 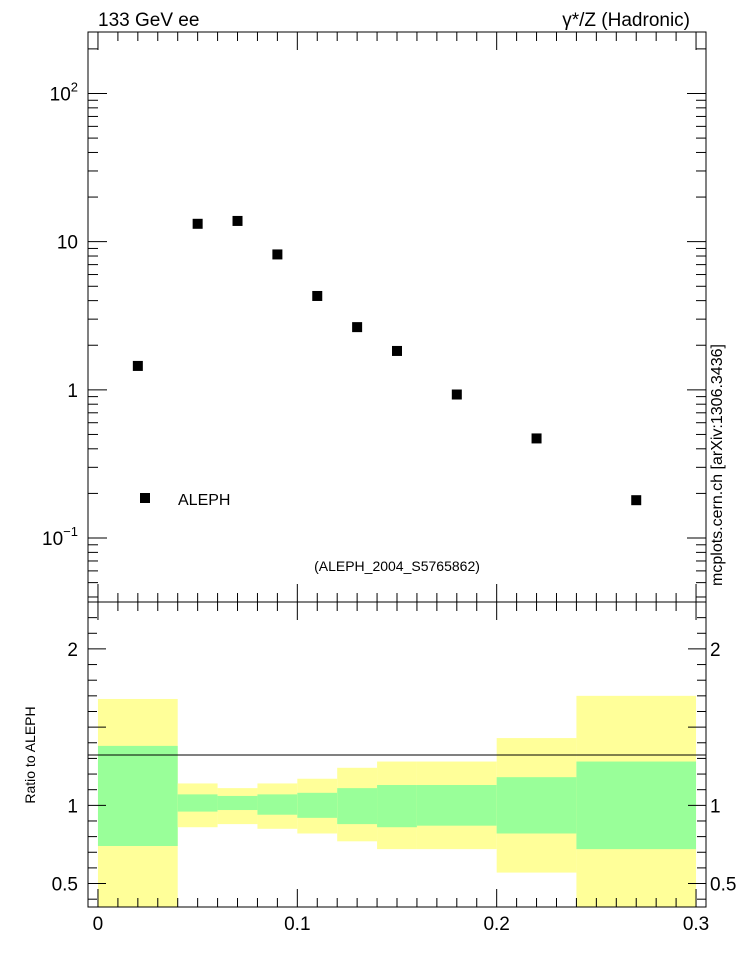 I want to click on x-tick-label: 0.1, so click(x=297, y=924).